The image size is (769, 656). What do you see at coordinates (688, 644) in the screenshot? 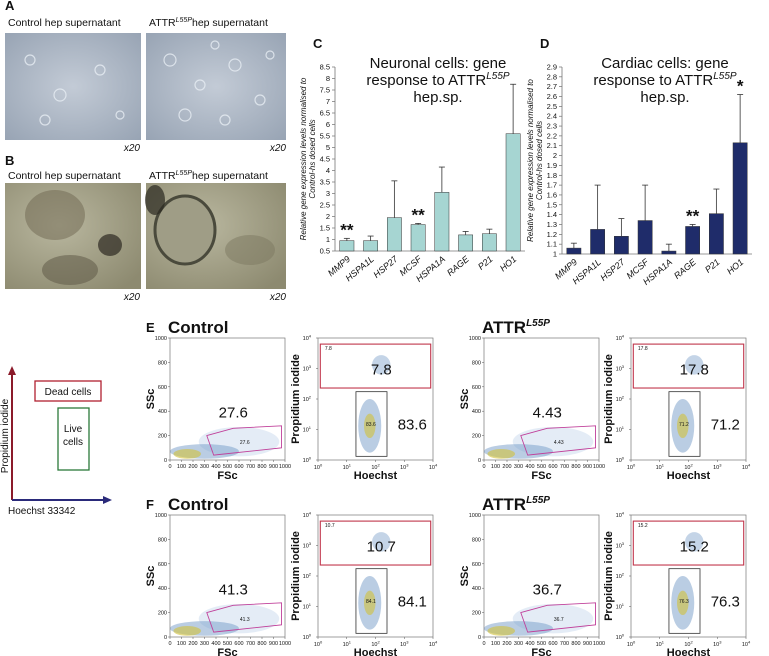
I see `x-tick-label: 10²` at bounding box center [688, 644].